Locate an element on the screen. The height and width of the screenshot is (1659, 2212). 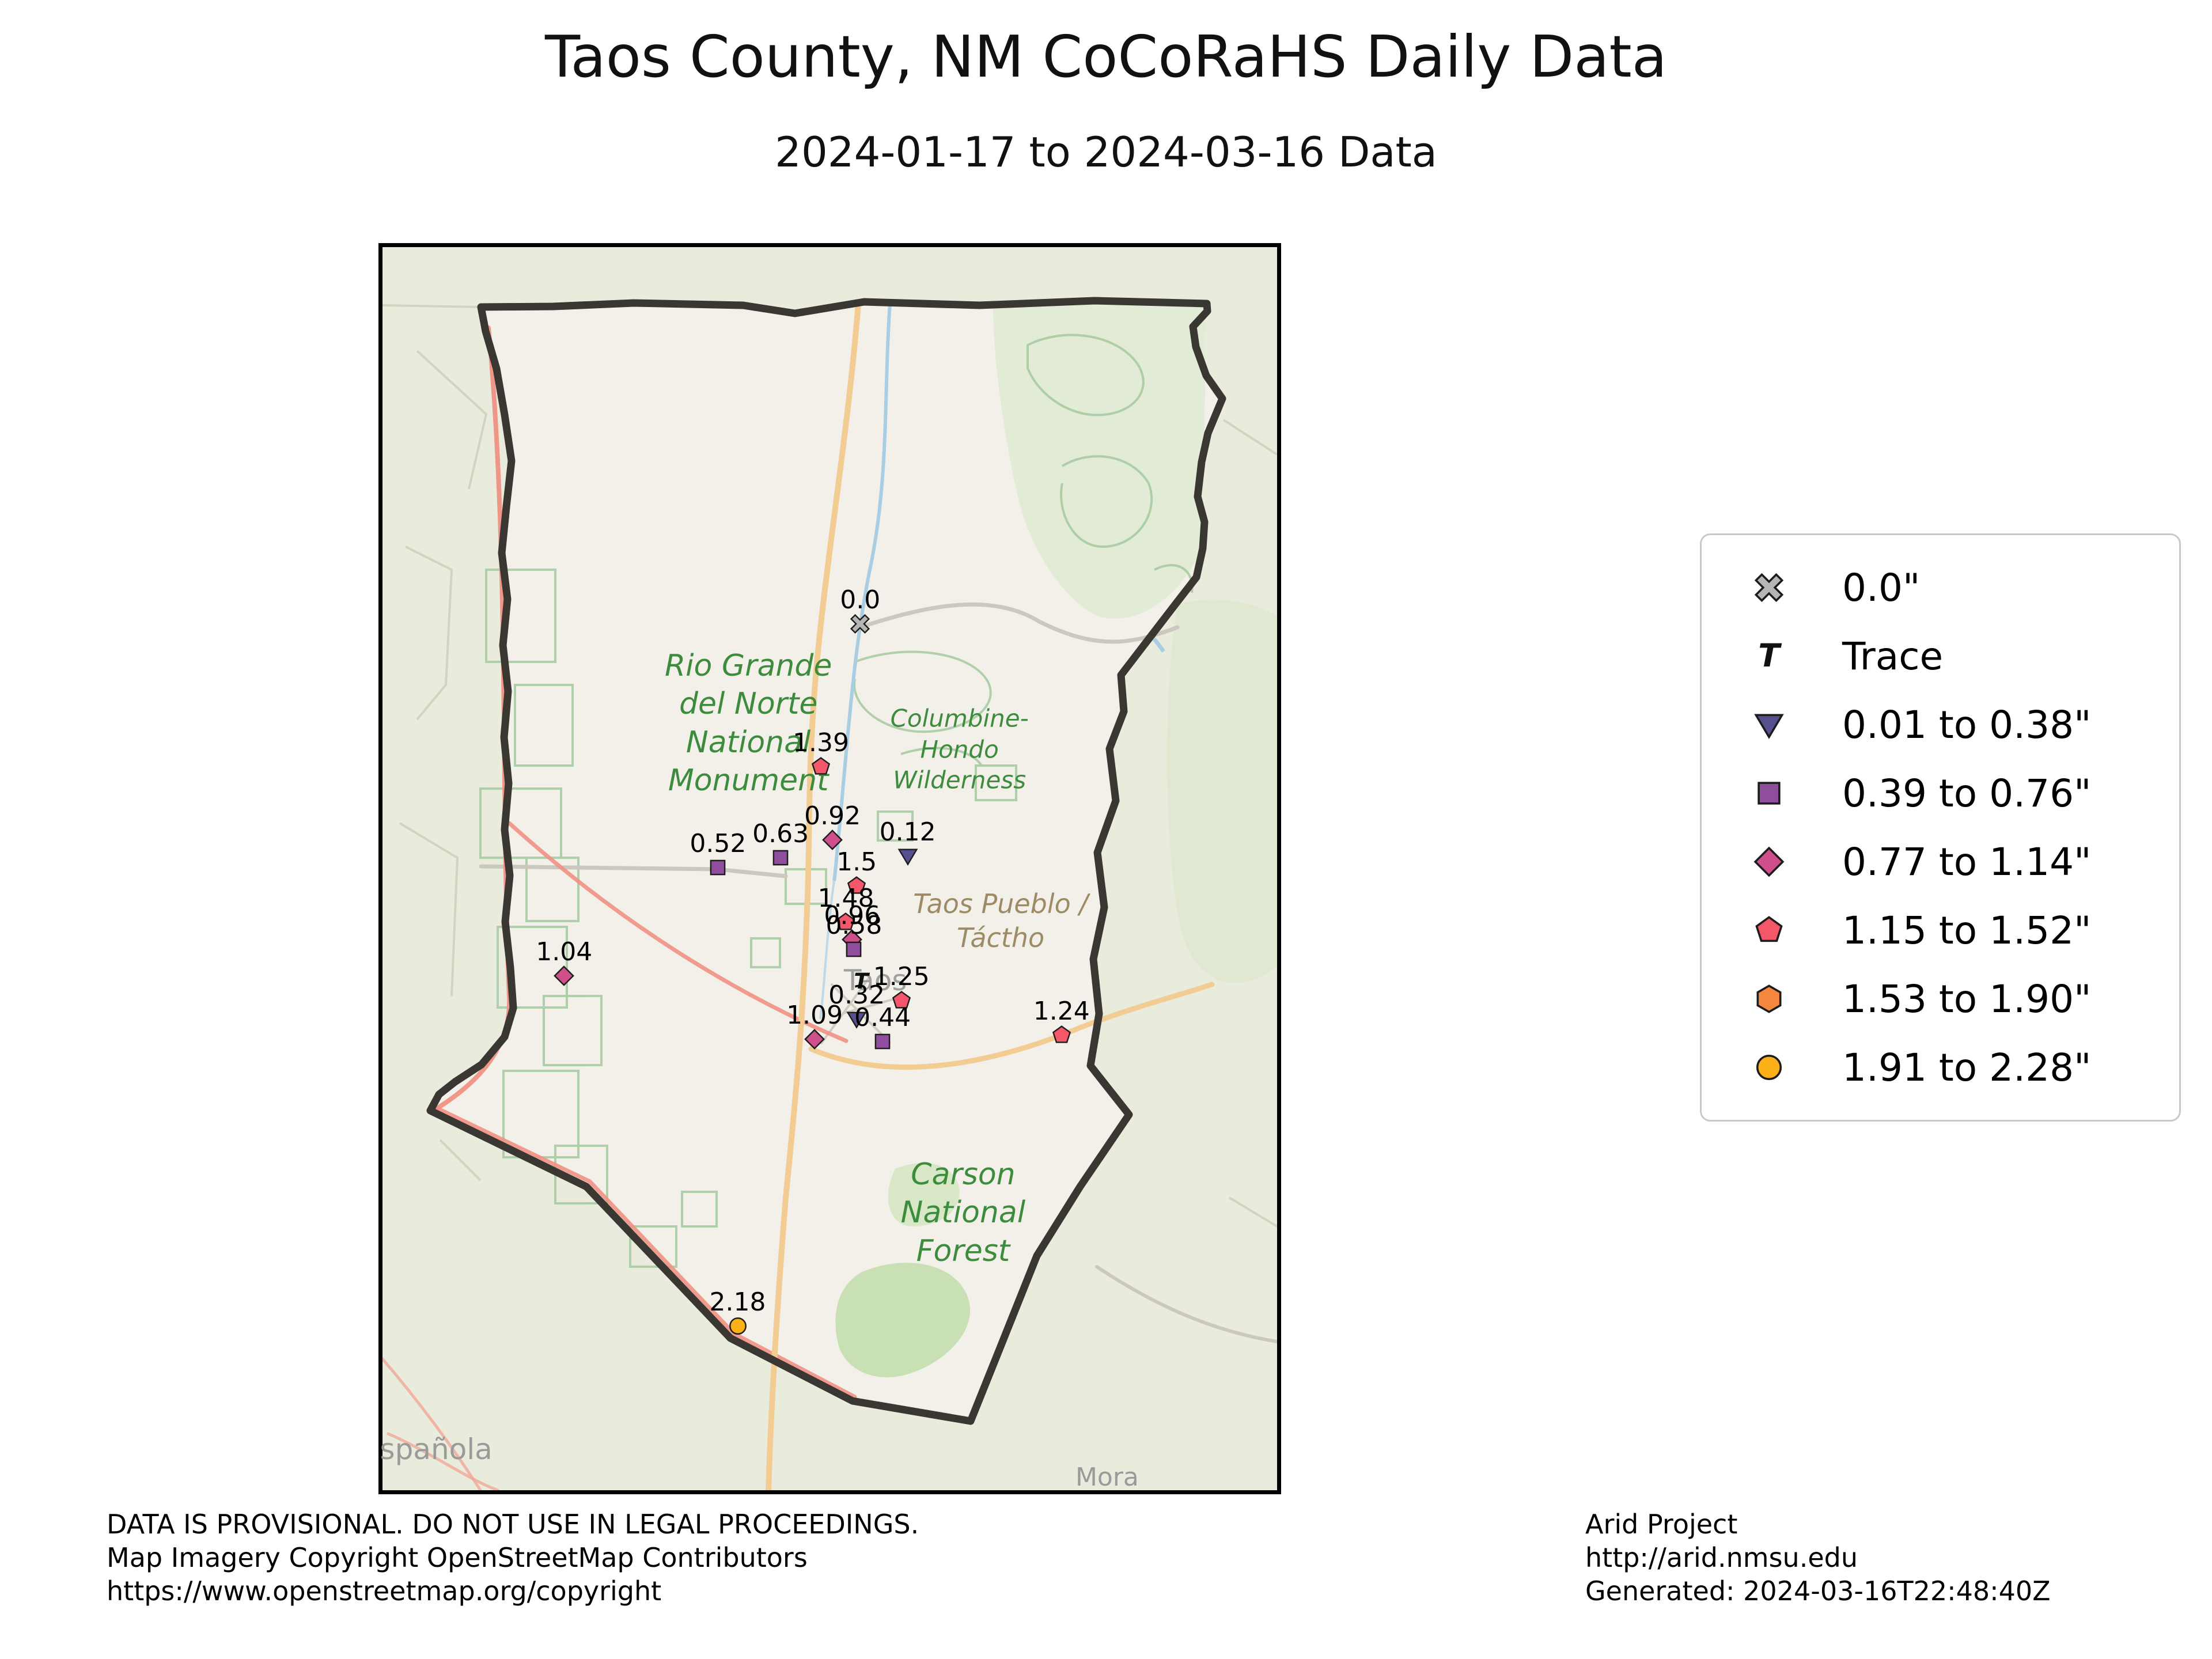
legend-item: 0.77 to 1.14" is located at coordinates (1940, 862).